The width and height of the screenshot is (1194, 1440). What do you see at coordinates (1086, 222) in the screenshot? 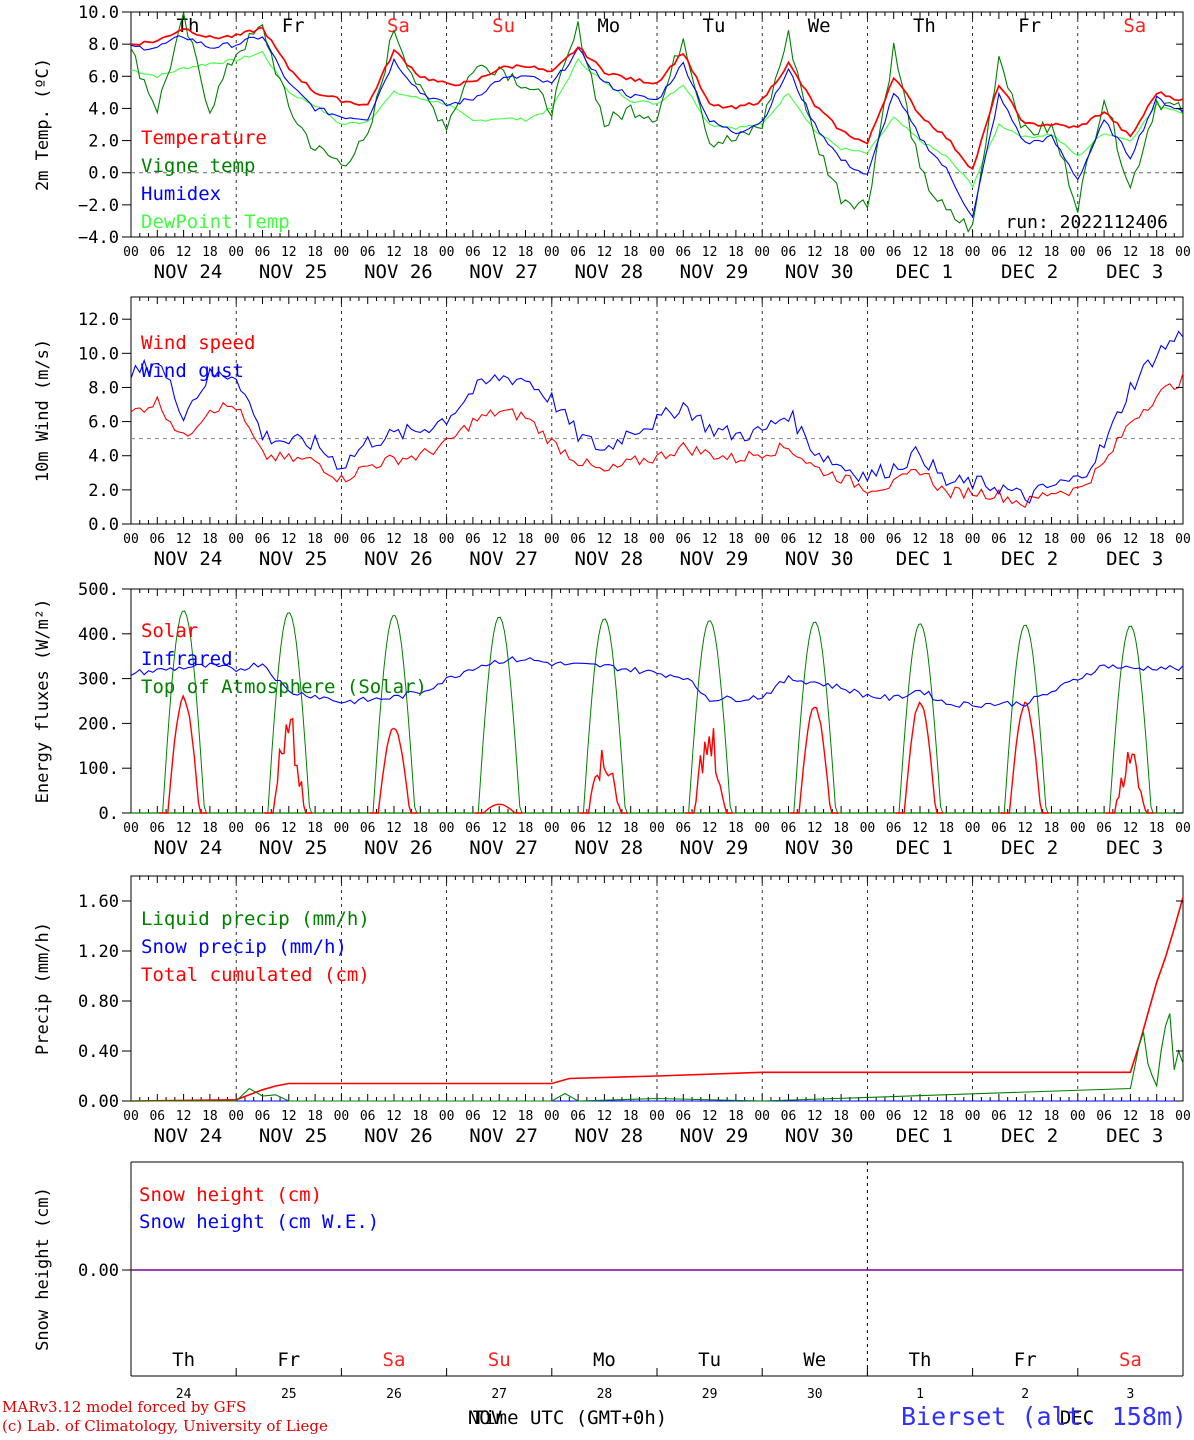
I see `run-label: run: 2022112406` at bounding box center [1086, 222].